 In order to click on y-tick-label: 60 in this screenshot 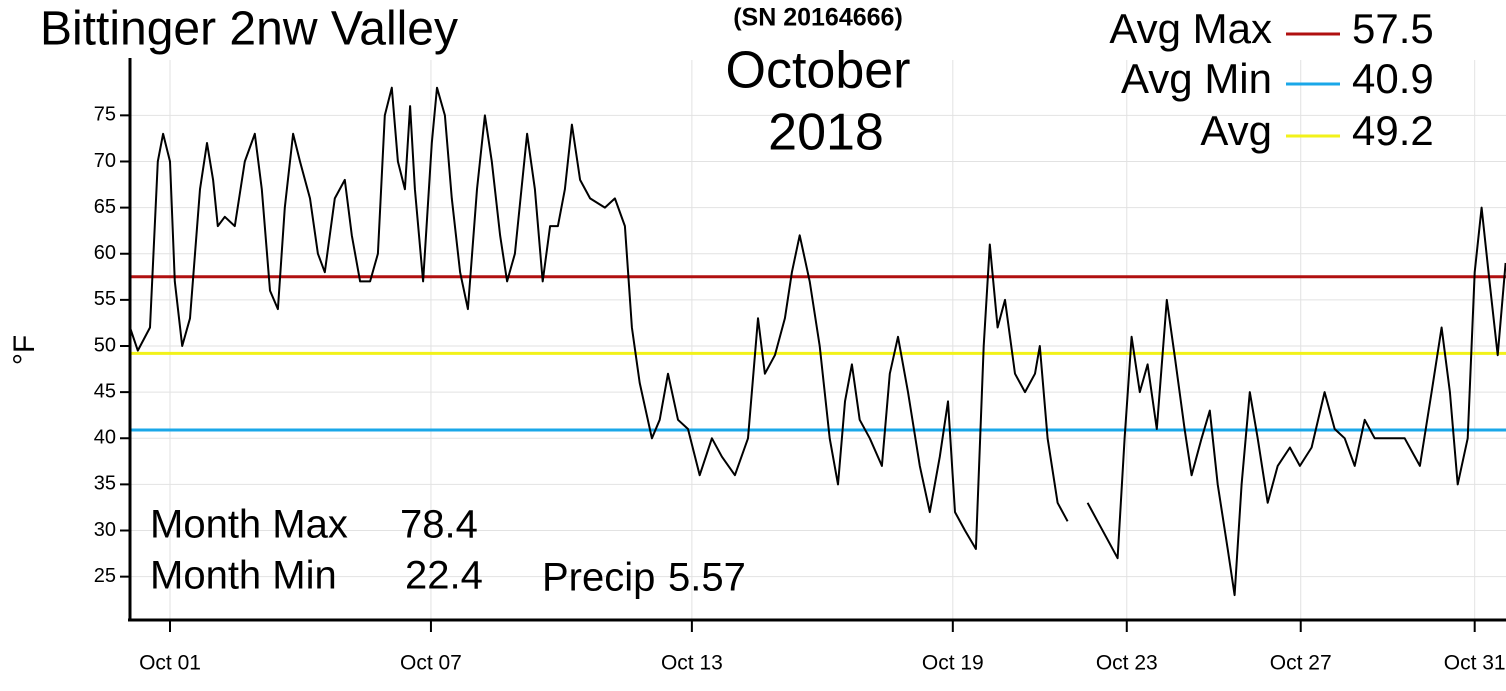, I will do `click(105, 253)`.